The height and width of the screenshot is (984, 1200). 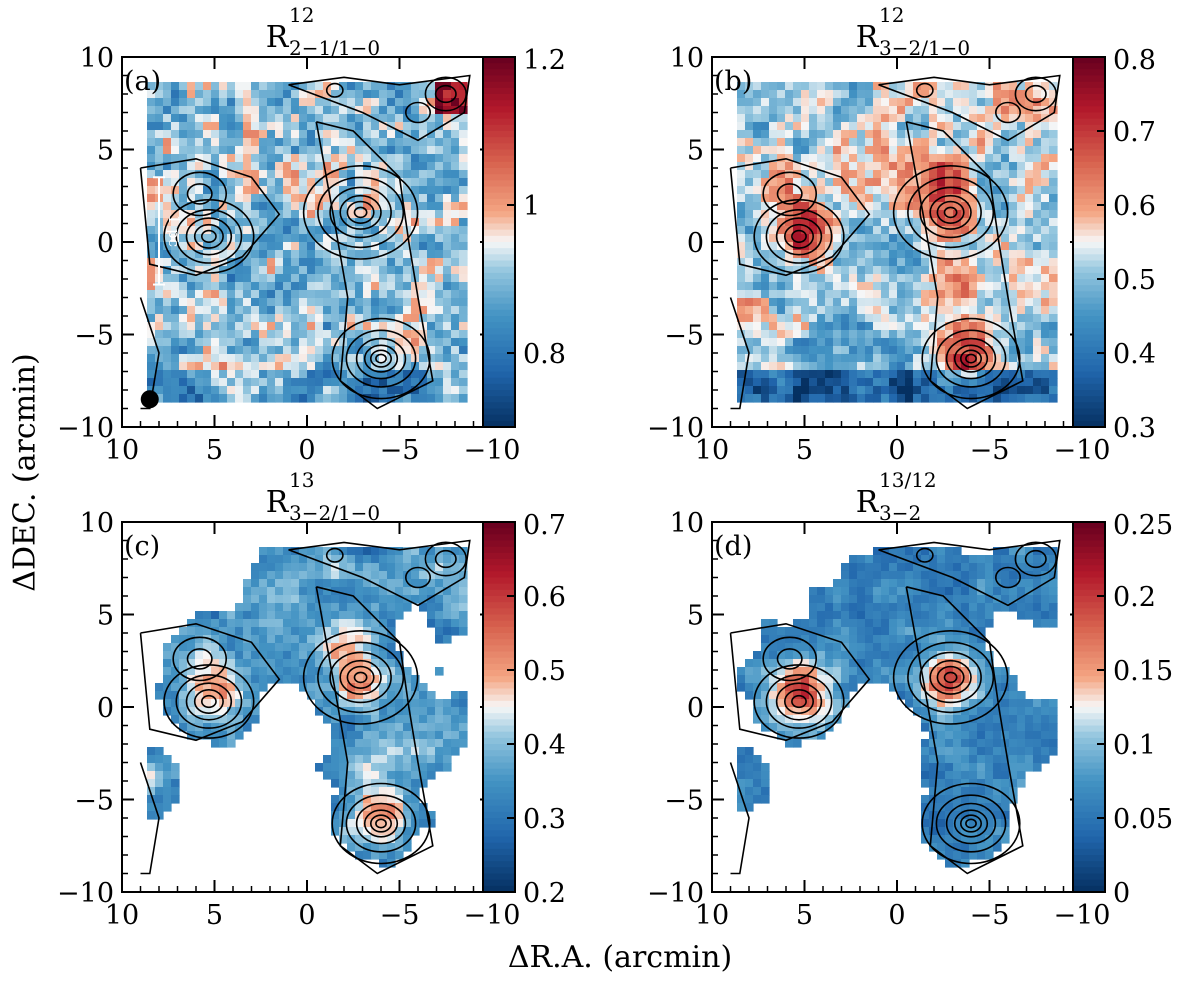 What do you see at coordinates (334, 48) in the screenshot?
I see `panel-title-sub: 2−1/1−0` at bounding box center [334, 48].